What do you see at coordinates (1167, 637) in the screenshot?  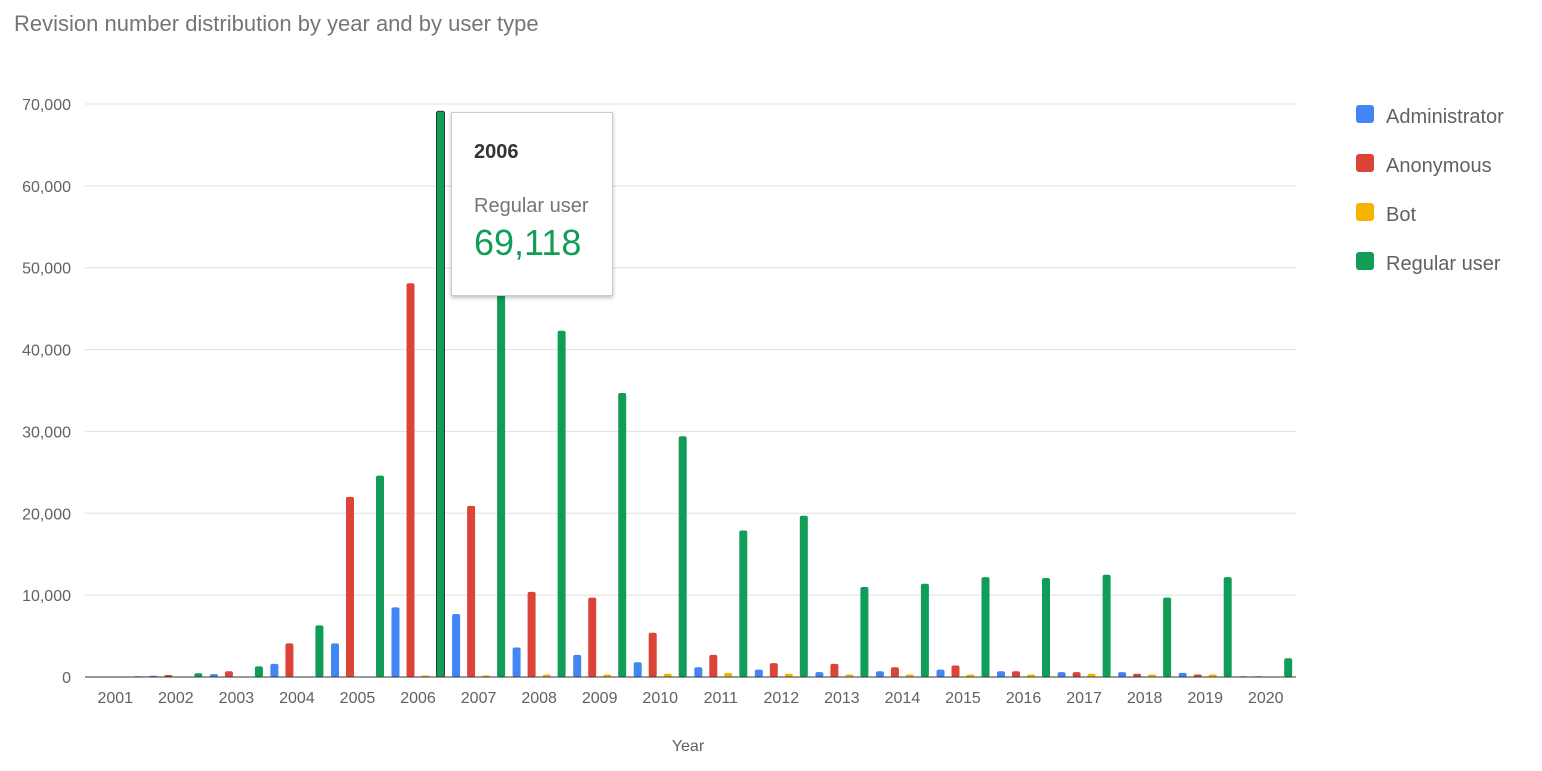 I see `bar-regular-user-2018` at bounding box center [1167, 637].